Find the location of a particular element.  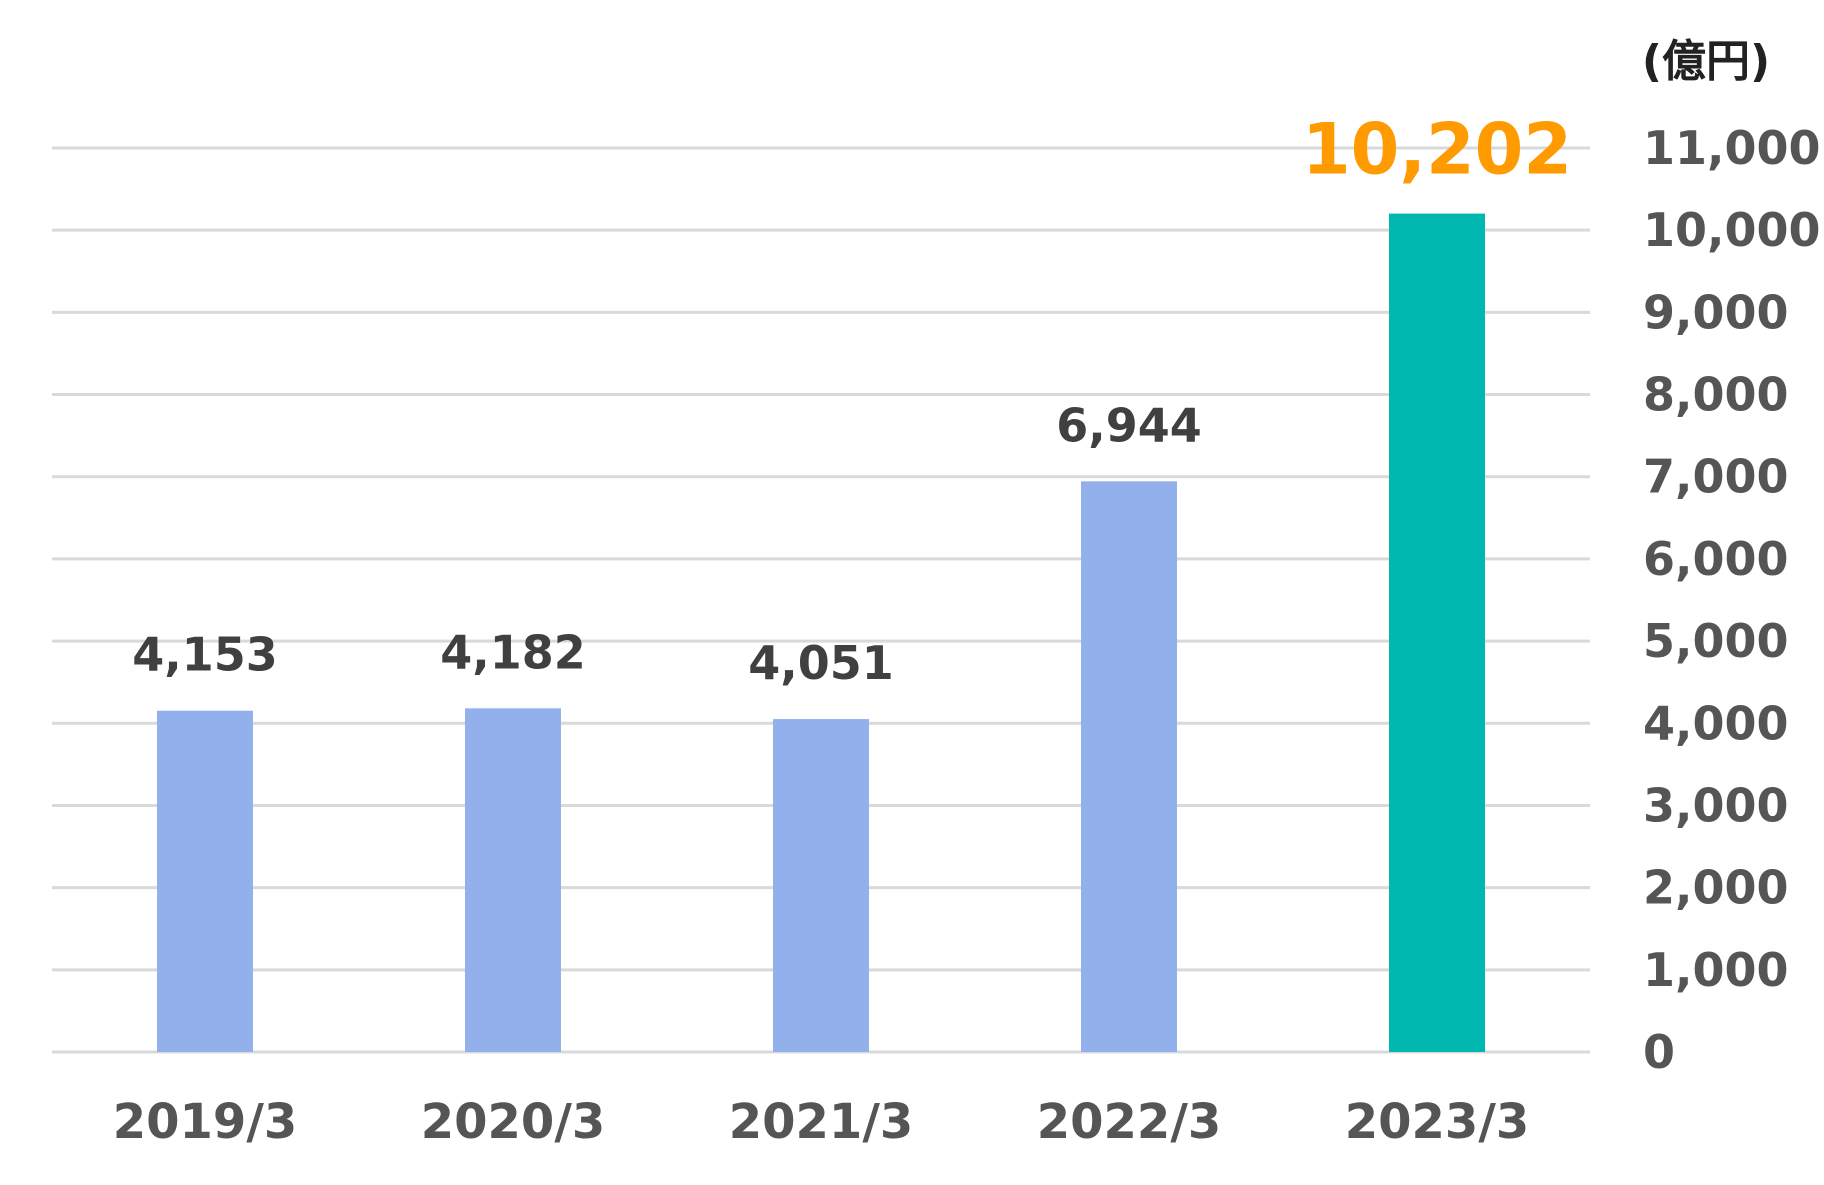

data-label: 10,202 is located at coordinates (1437, 150).